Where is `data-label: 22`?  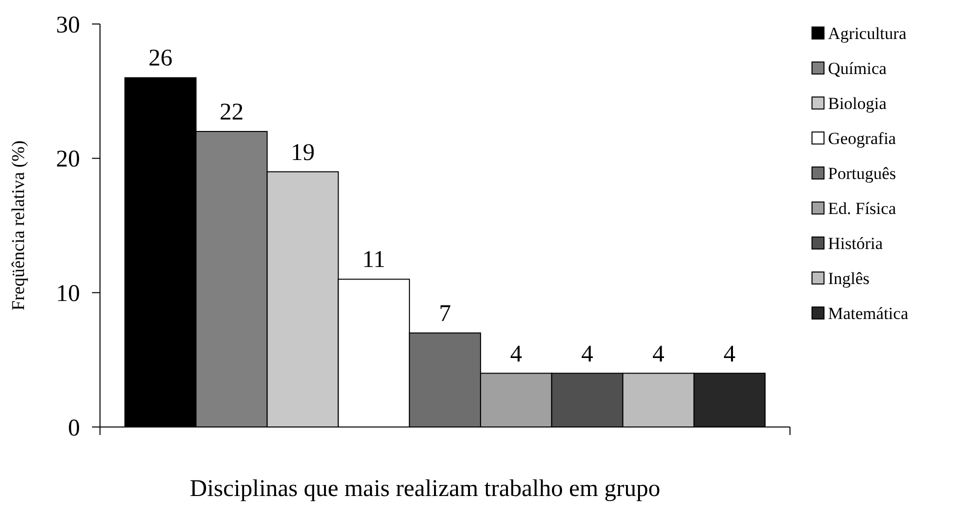
data-label: 22 is located at coordinates (232, 112).